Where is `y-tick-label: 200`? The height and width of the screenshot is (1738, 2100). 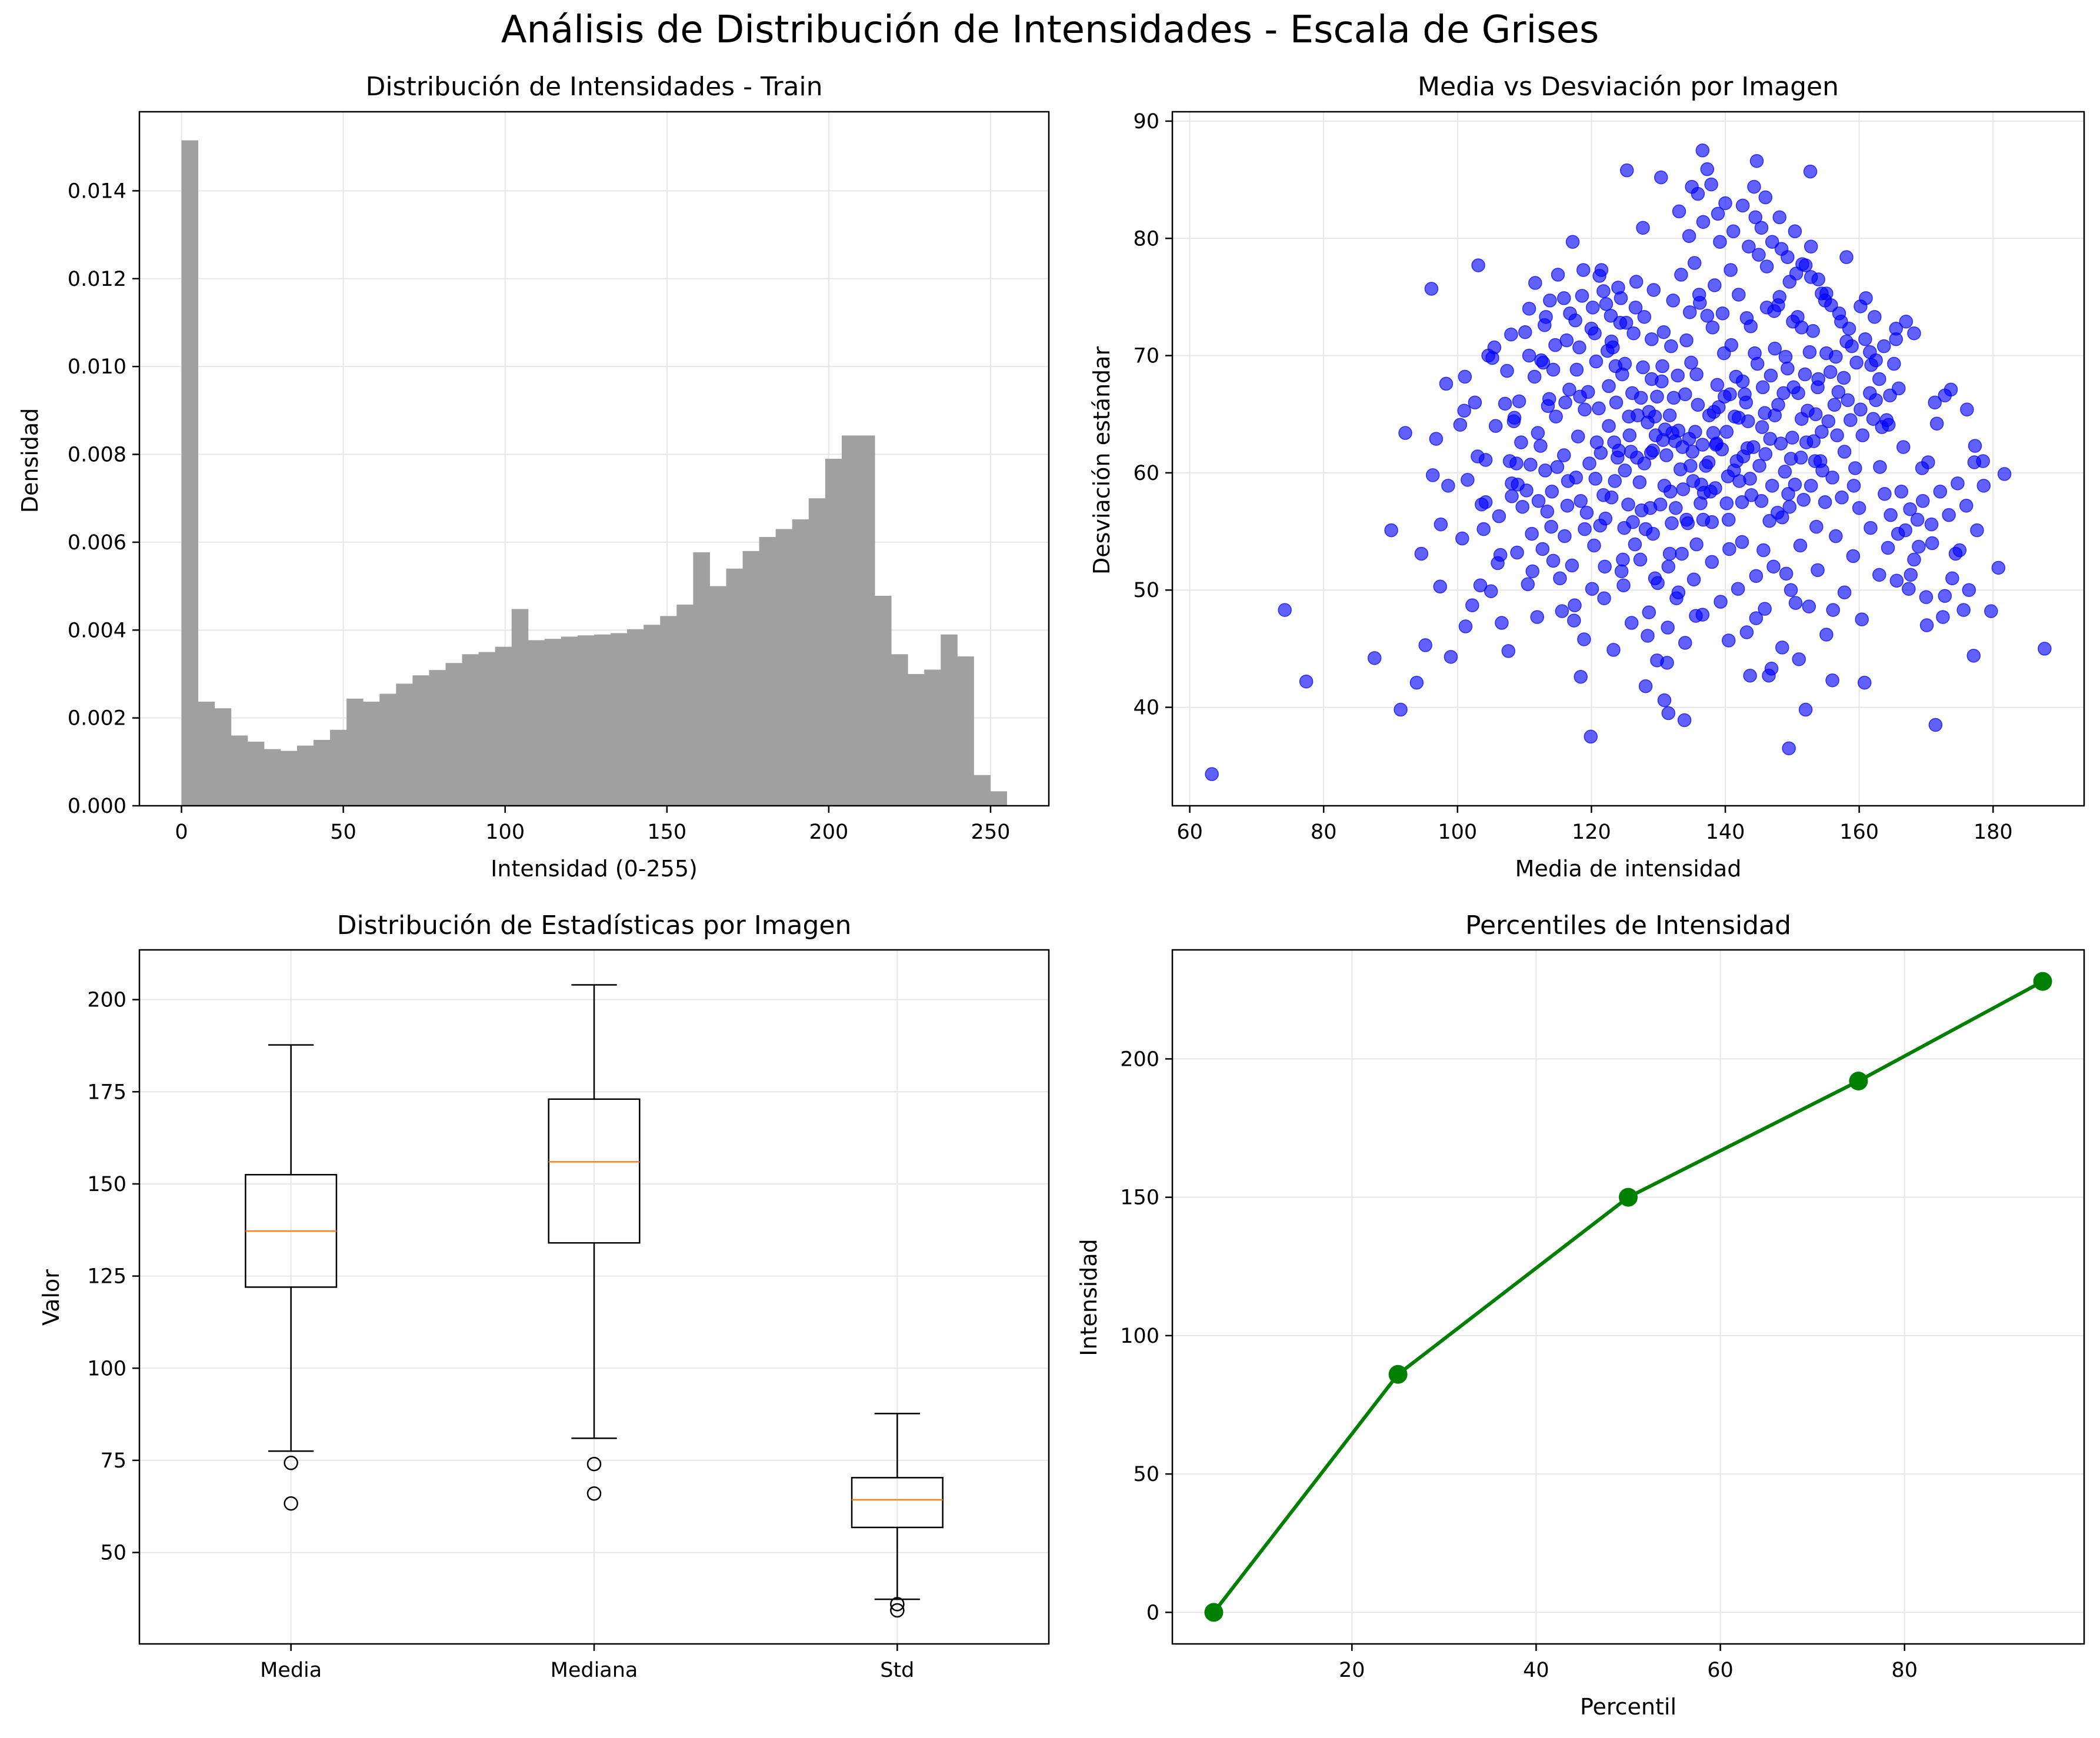 y-tick-label: 200 is located at coordinates (106, 1000).